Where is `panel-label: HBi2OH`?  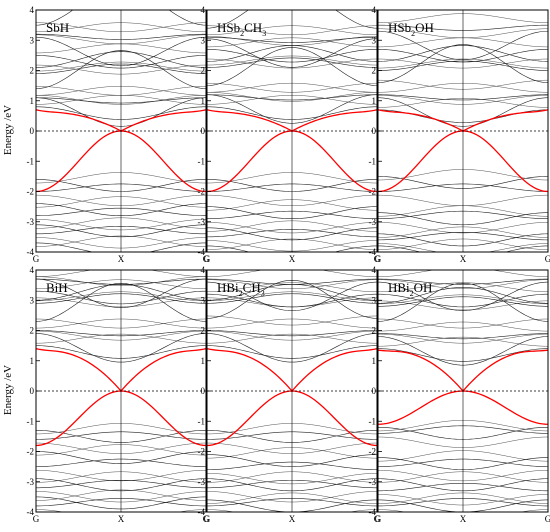
panel-label: HBi2OH is located at coordinates (410, 289).